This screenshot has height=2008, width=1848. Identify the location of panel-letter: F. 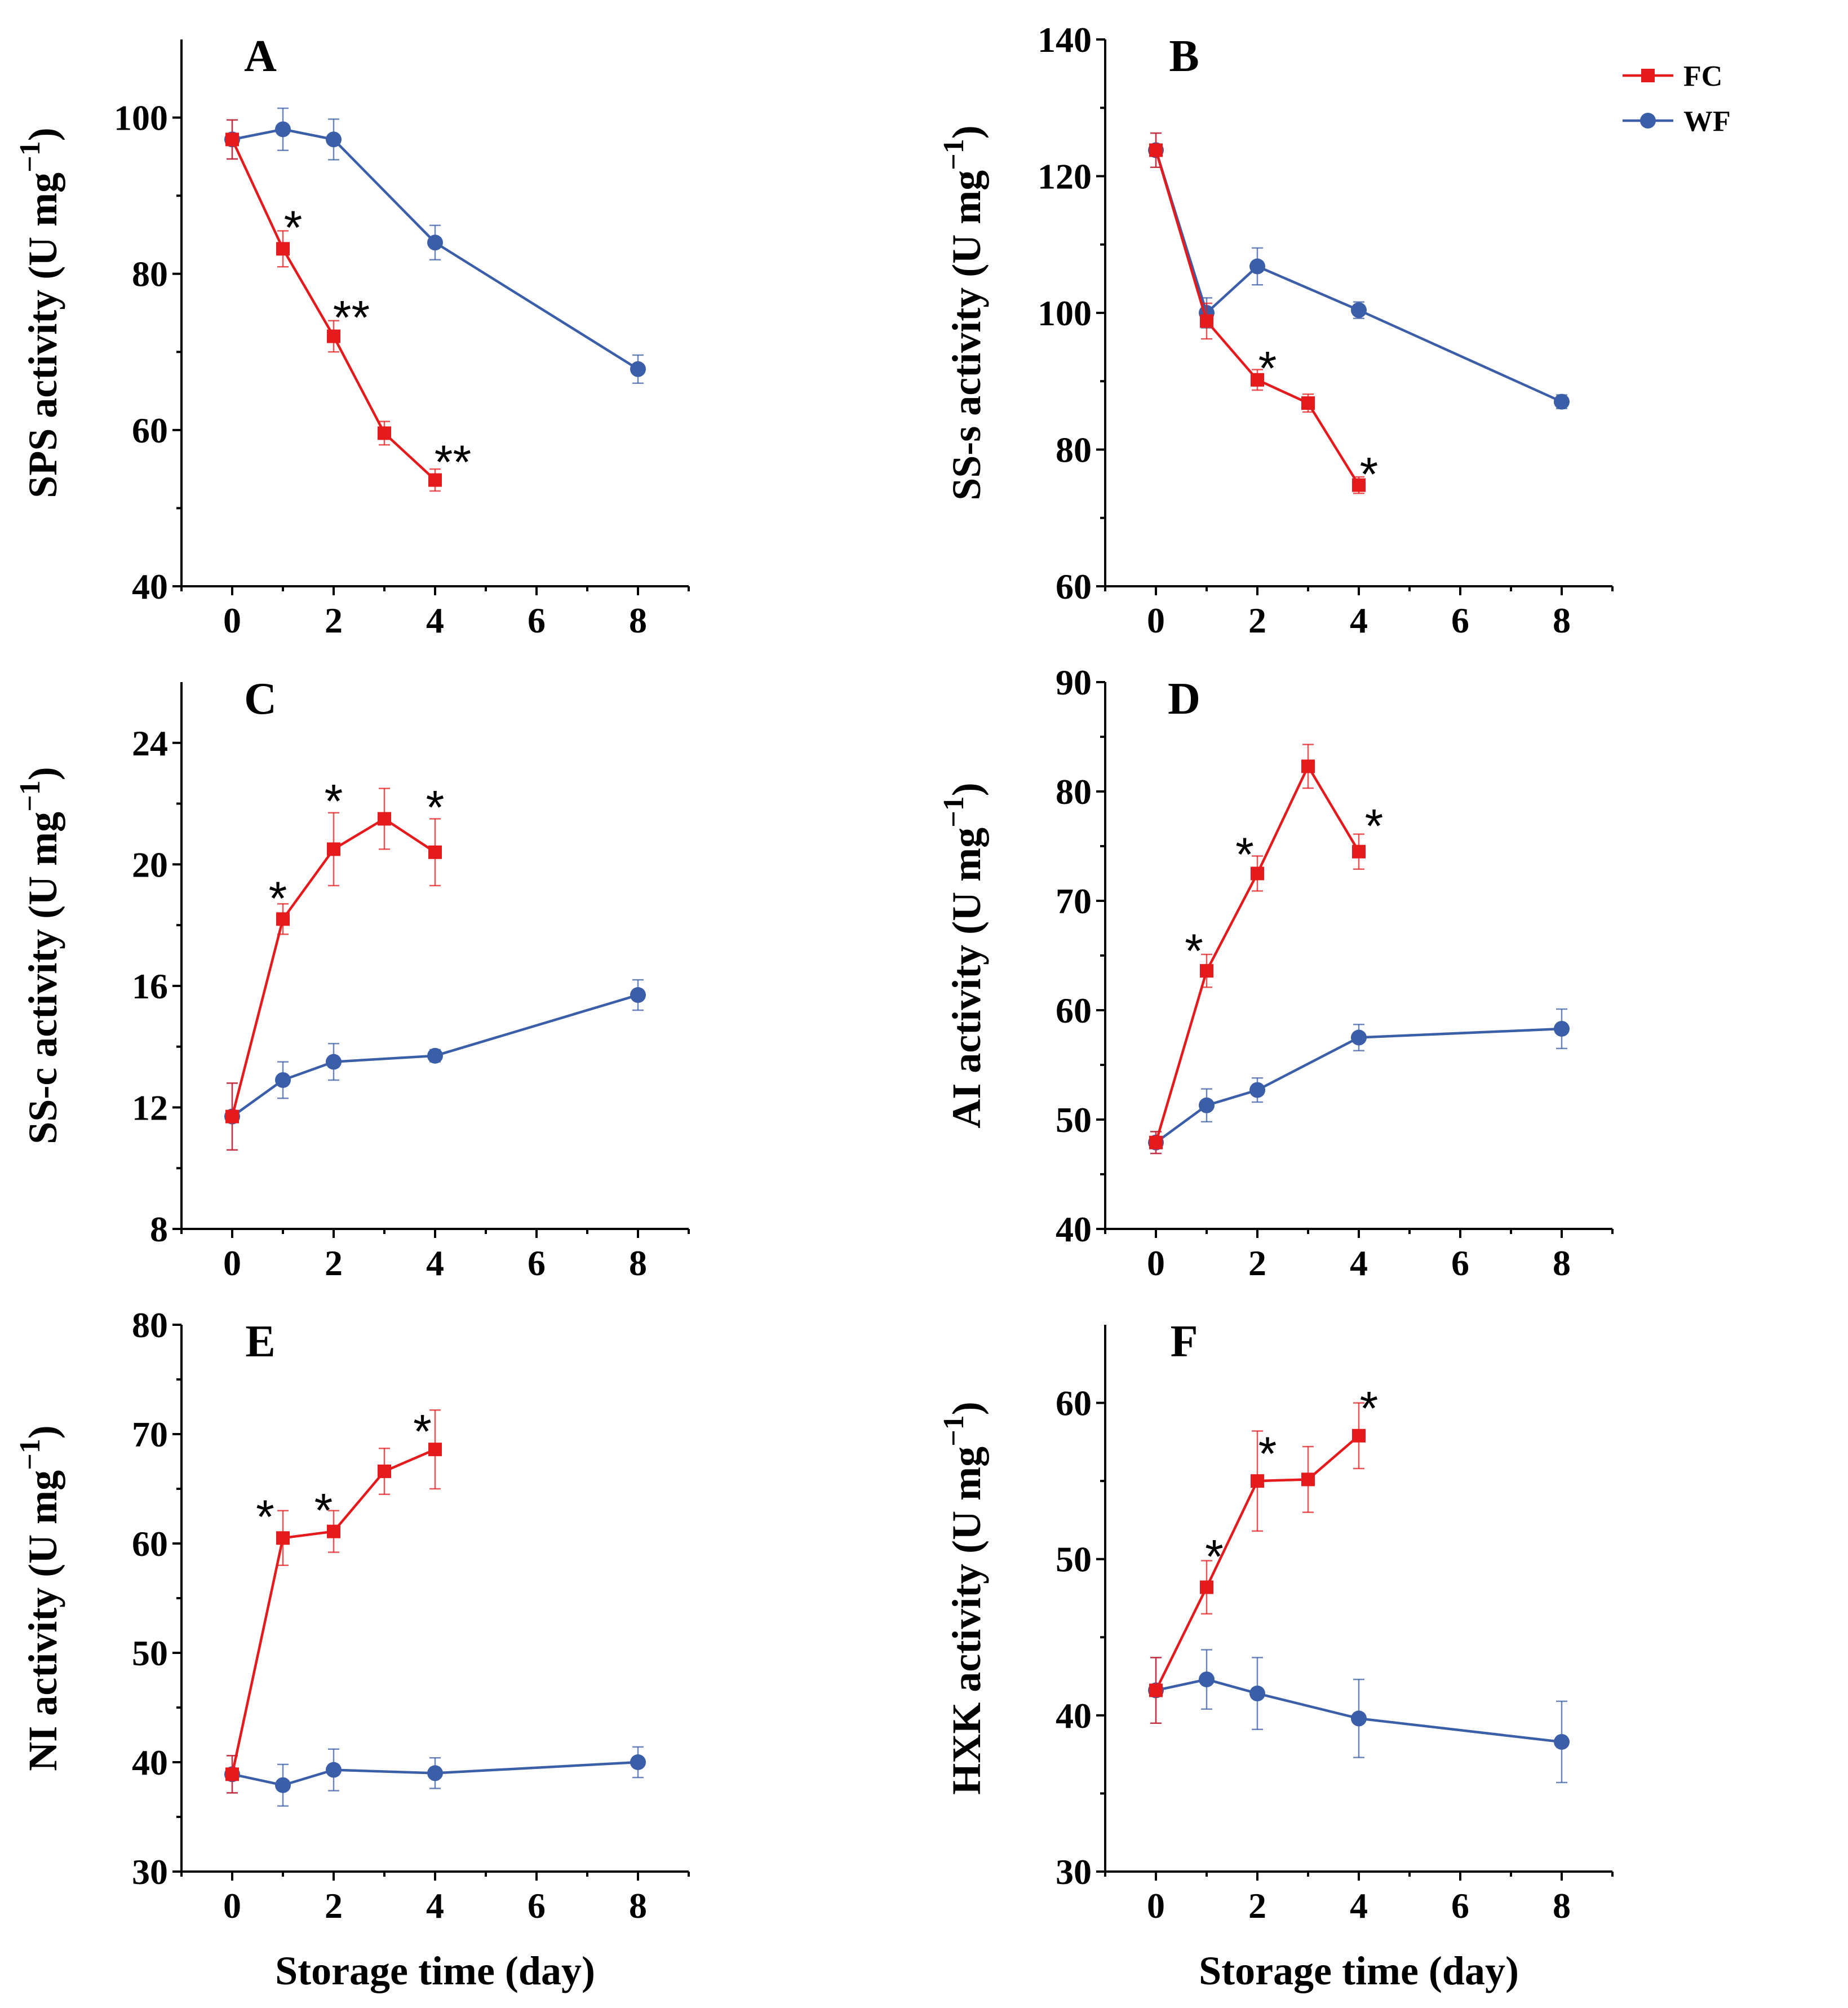
(1184, 1341).